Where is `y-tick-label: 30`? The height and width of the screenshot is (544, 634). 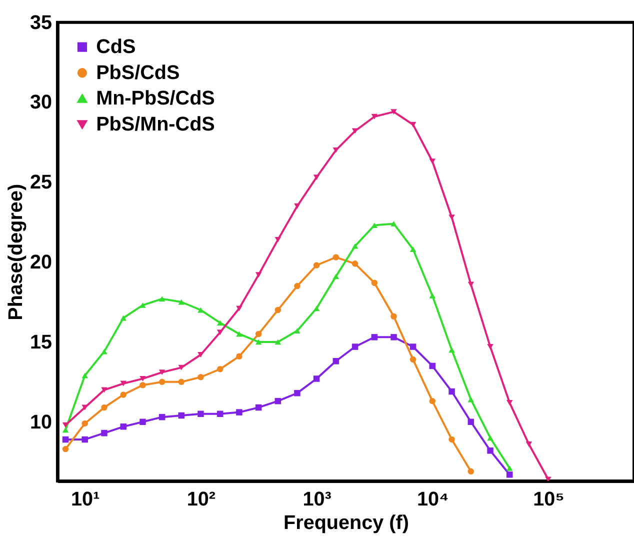
y-tick-label: 30 is located at coordinates (41, 103).